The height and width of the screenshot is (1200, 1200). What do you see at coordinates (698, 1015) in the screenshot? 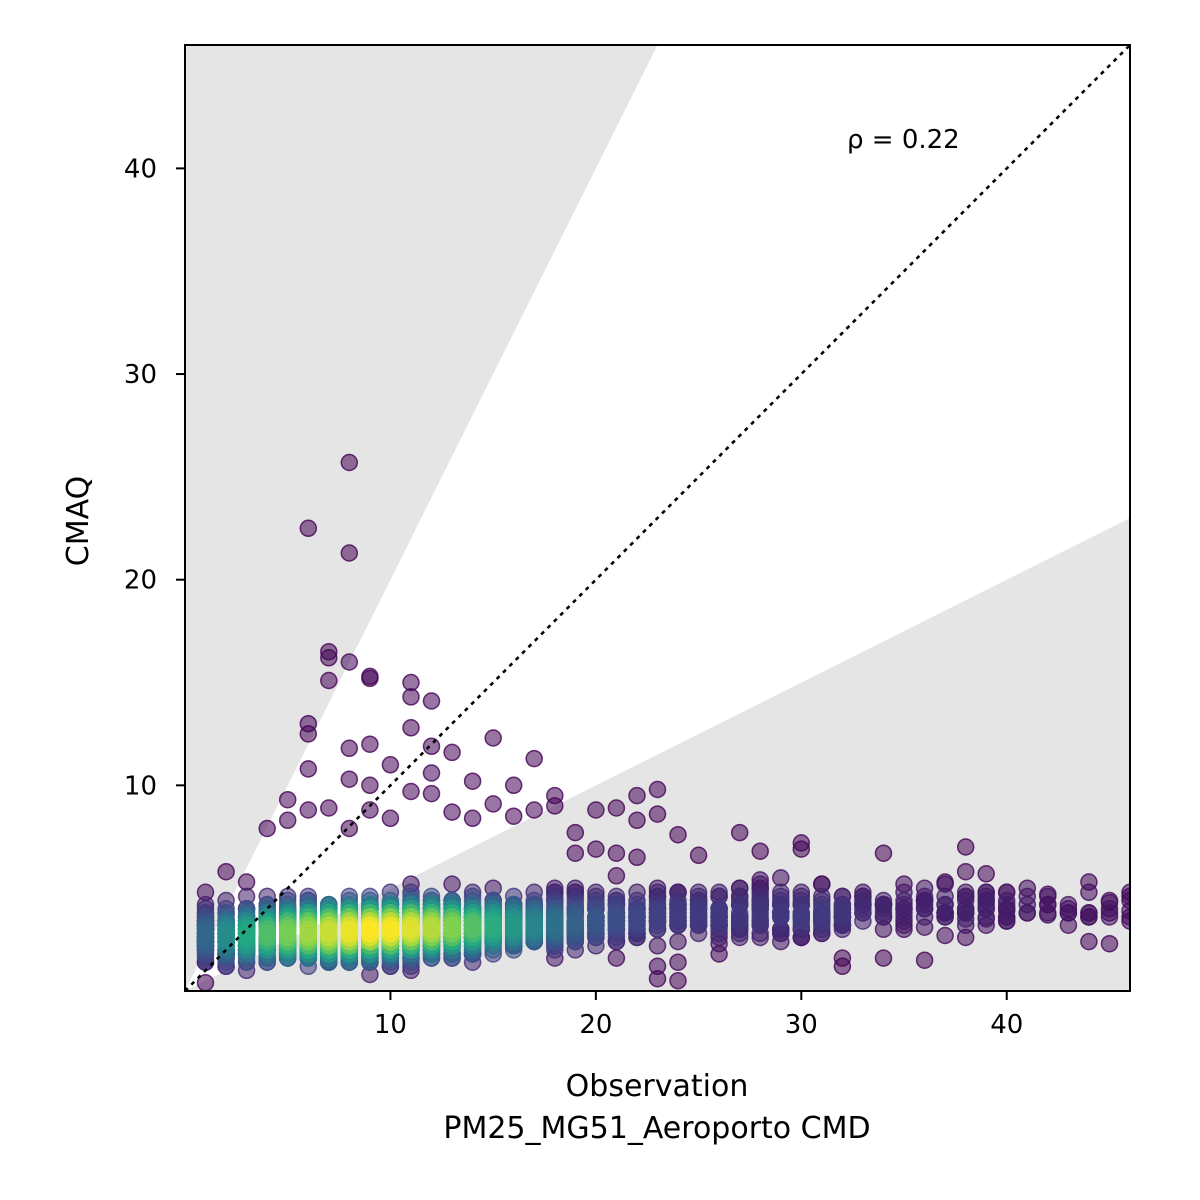
I see `x-axis-ticks: 10 20 30 40` at bounding box center [698, 1015].